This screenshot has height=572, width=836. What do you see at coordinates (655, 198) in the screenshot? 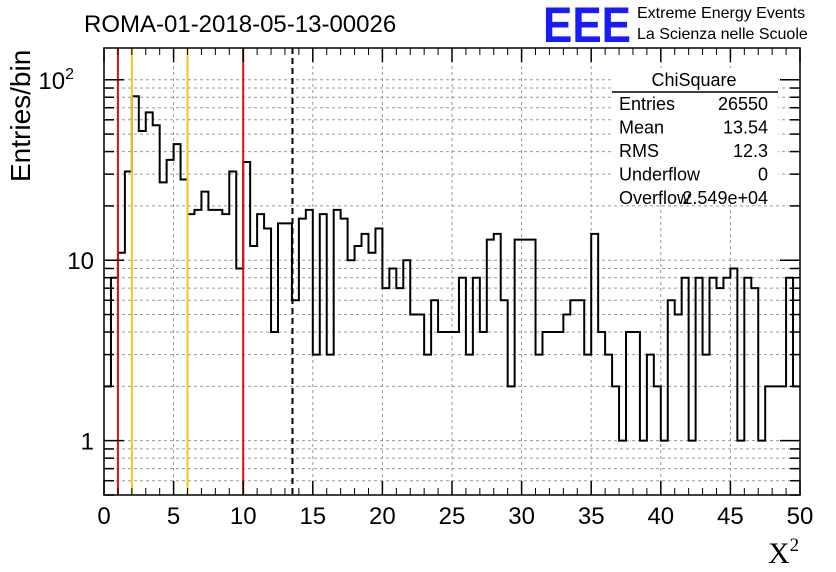
I see `stats-row-label: Overflow` at bounding box center [655, 198].